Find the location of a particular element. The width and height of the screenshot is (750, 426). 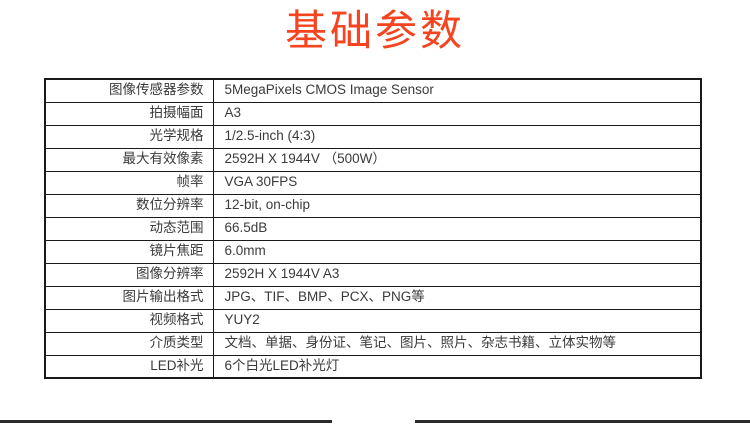

table-row: 拍摄幅面 A3 is located at coordinates (373, 113).